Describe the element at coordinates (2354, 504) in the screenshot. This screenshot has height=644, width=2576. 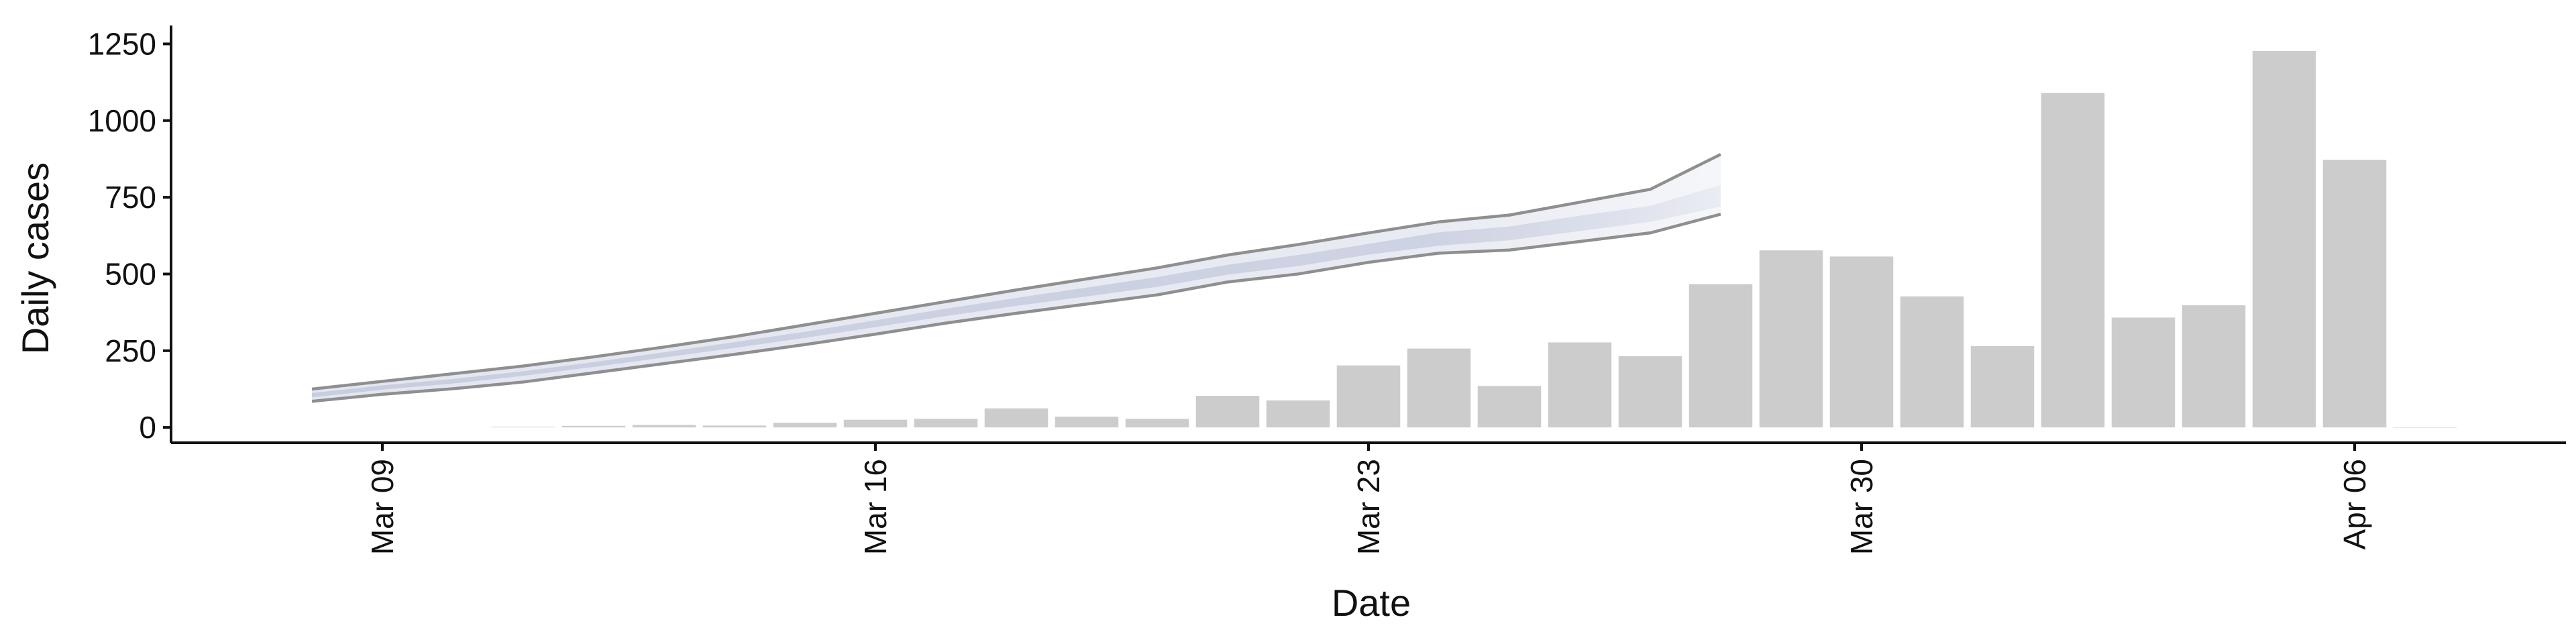
I see `x-tick-label-2020-04-06: Apr 06` at that location.